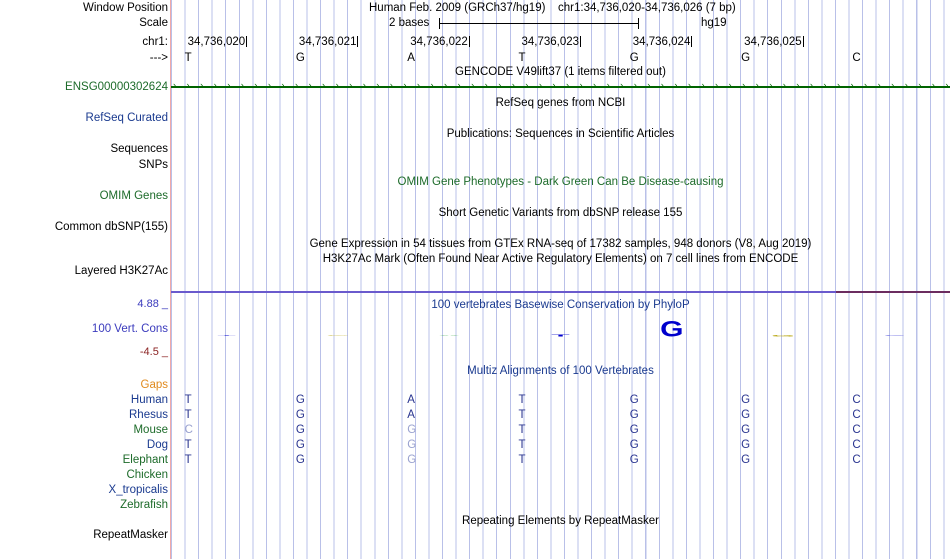 This screenshot has height=559, width=950. What do you see at coordinates (774, 42) in the screenshot?
I see `ruler-tick: 34,736,025` at bounding box center [774, 42].